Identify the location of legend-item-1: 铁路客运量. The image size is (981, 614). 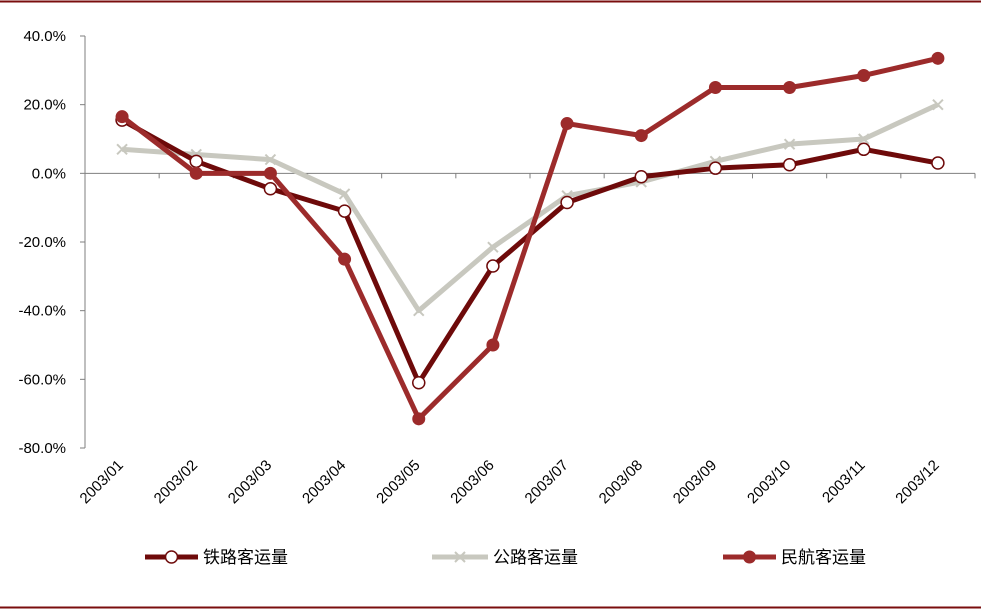
(216, 558).